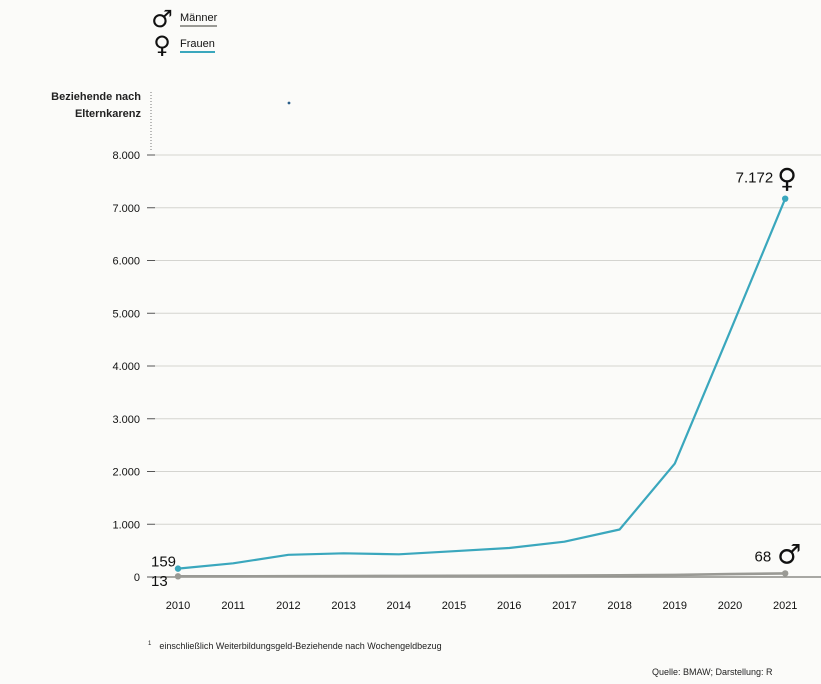 The width and height of the screenshot is (821, 684). I want to click on legend-item-women: ♀ Frauen, so click(182, 45).